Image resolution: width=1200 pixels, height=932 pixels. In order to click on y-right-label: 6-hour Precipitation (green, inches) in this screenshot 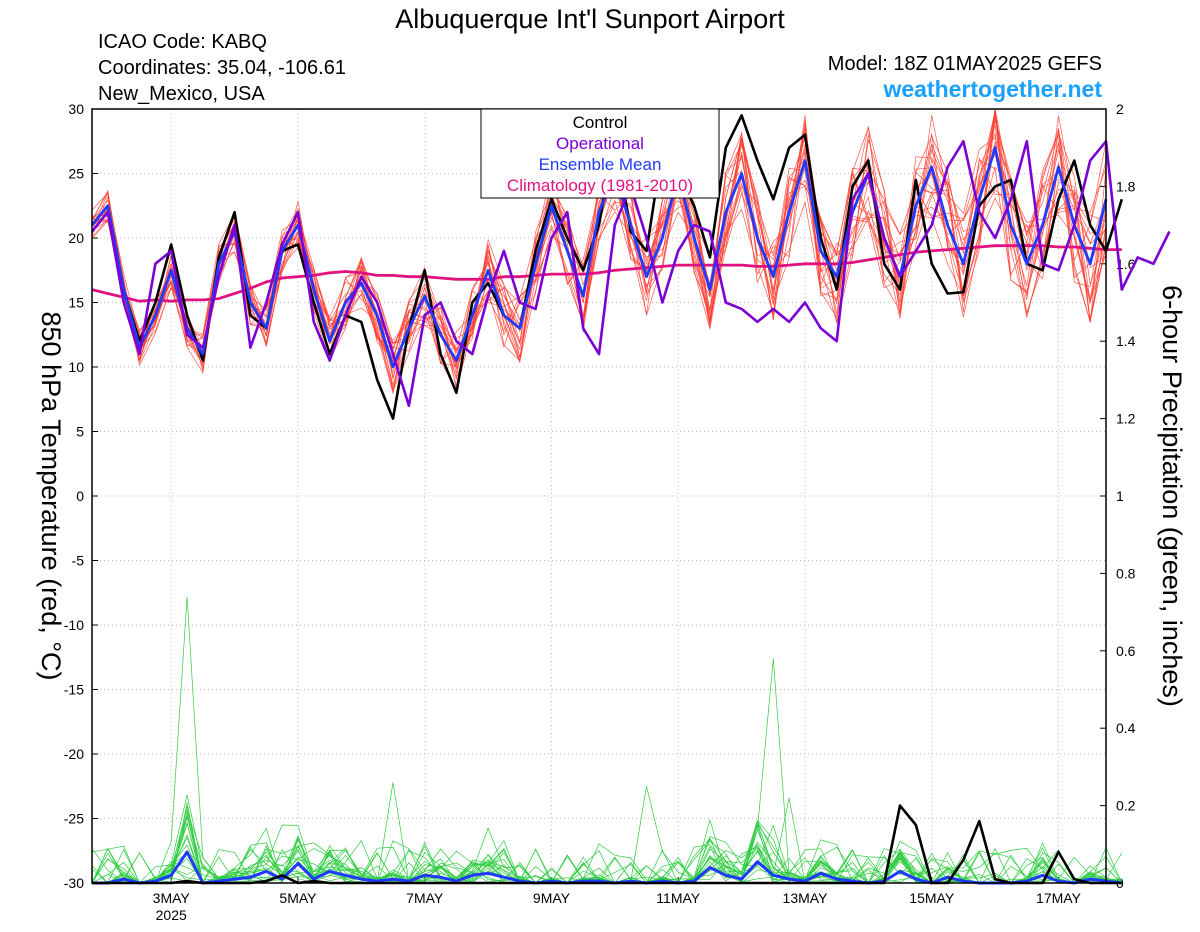, I will do `click(1172, 496)`.